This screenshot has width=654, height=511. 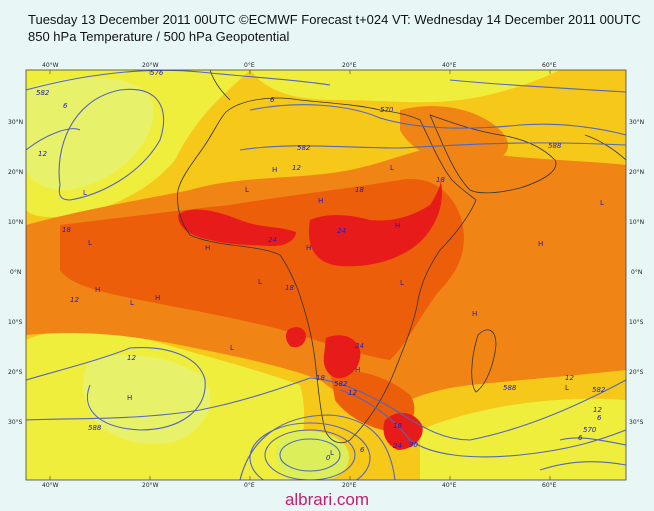 I want to click on contour-label: 30, so click(x=413, y=445).